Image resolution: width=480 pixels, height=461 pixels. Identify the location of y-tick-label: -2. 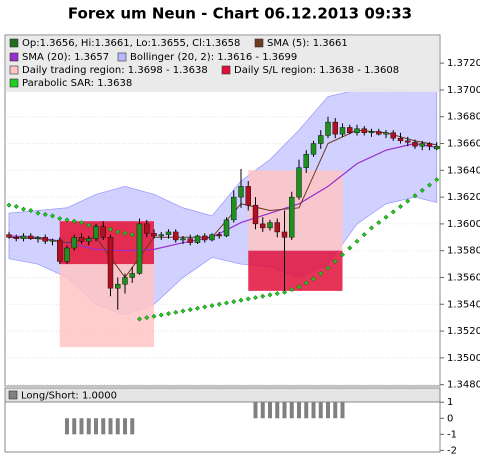
(452, 450).